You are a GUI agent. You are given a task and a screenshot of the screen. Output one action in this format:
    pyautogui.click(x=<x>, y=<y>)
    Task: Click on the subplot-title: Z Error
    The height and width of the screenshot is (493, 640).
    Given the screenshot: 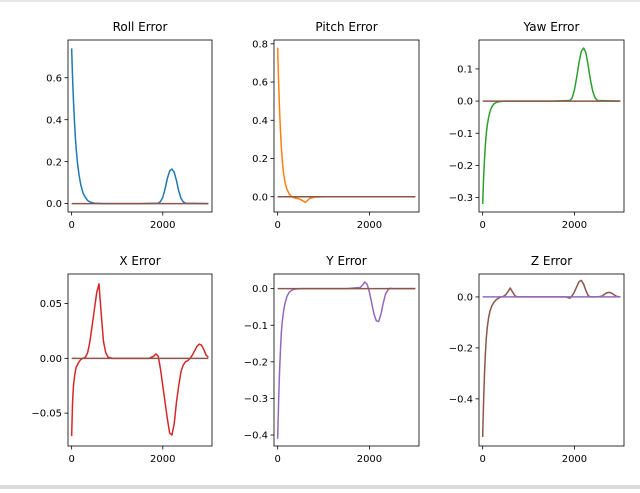 What is the action you would take?
    pyautogui.click(x=551, y=261)
    